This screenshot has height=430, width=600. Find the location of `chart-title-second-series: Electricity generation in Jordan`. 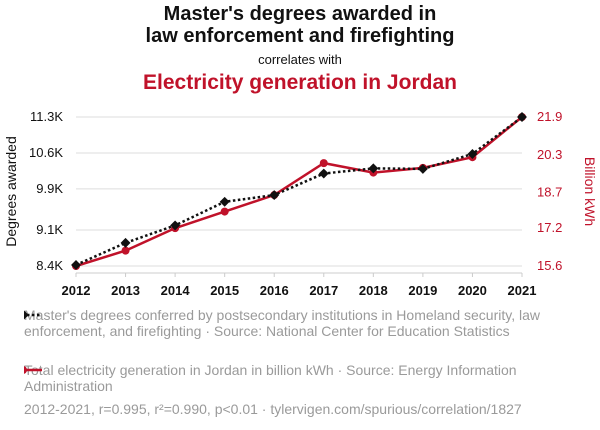

chart-title-second-series: Electricity generation in Jordan is located at coordinates (300, 82).